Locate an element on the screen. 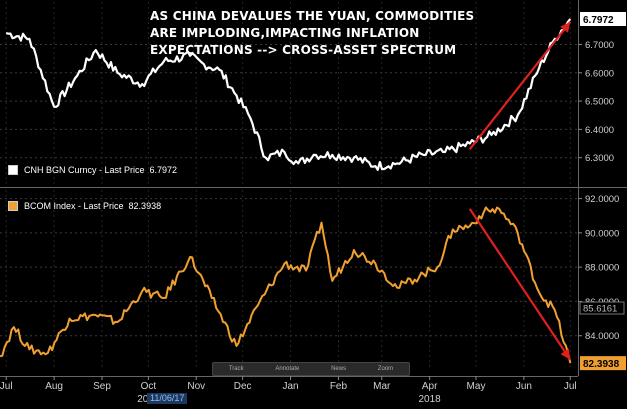  legend-bcom: BCOM Index - Last Price 82.3938 is located at coordinates (84, 206).